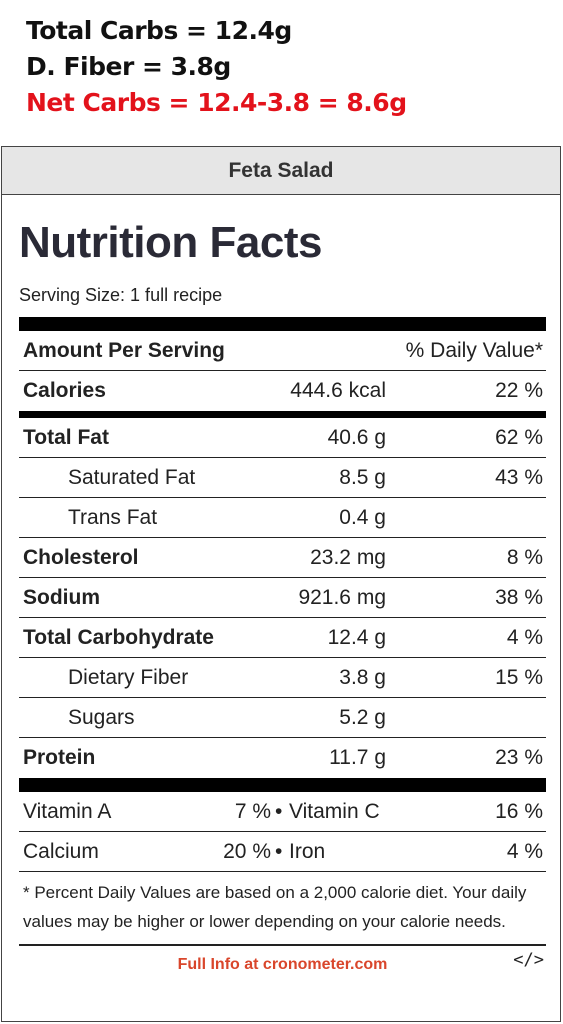  What do you see at coordinates (338, 390) in the screenshot?
I see `nutrient-amount: 444.6 kcal` at bounding box center [338, 390].